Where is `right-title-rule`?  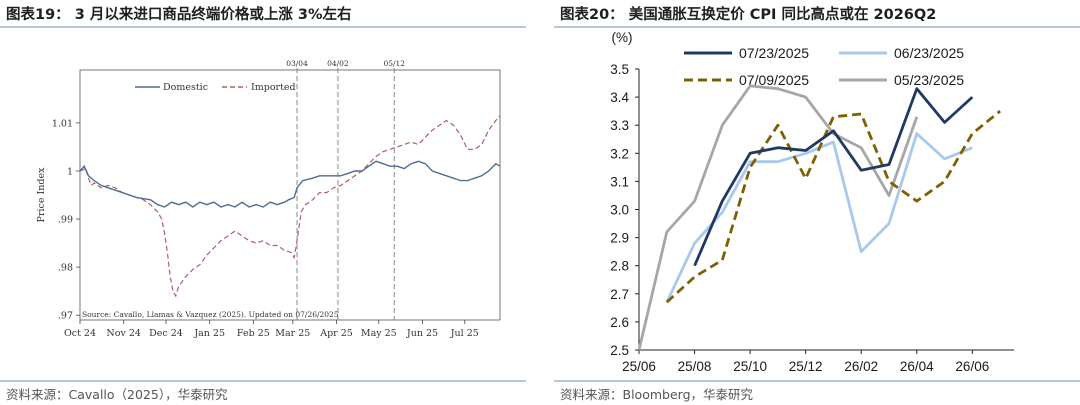
right-title-rule is located at coordinates (817, 27).